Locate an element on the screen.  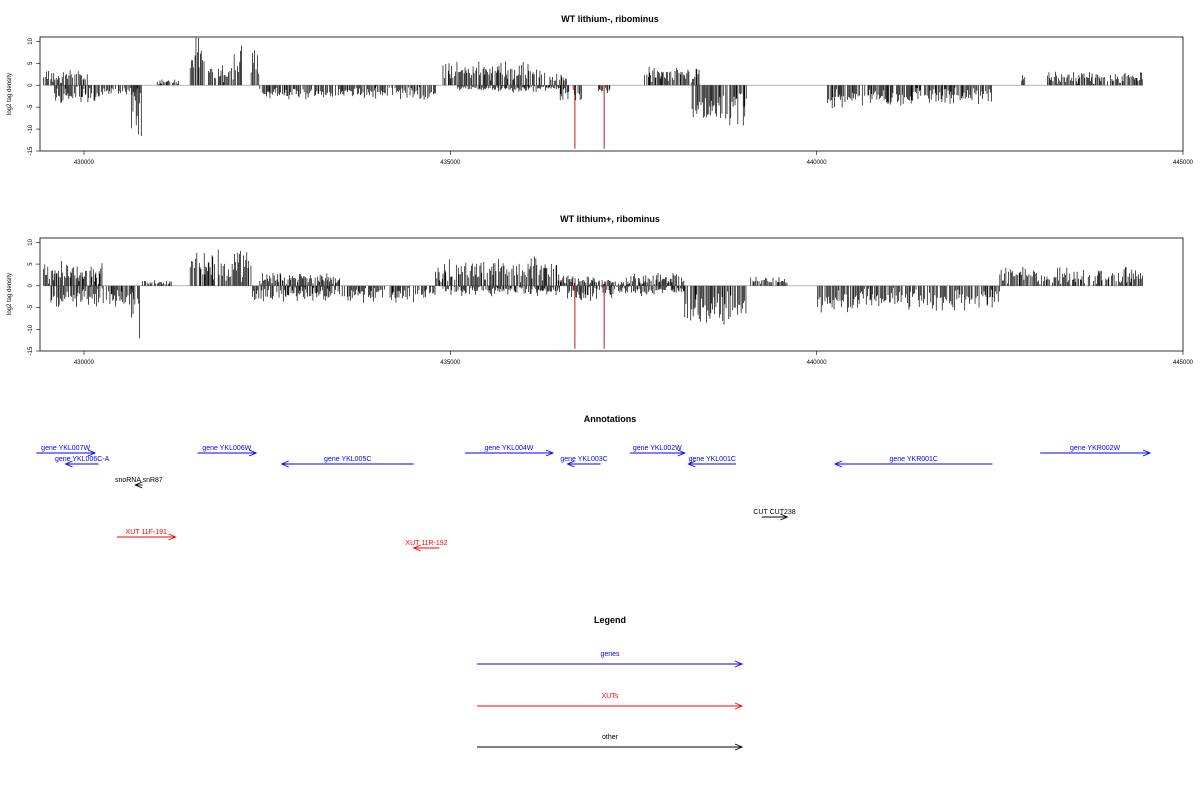
annotation-label: XUT 11R-192 is located at coordinates (426, 543).